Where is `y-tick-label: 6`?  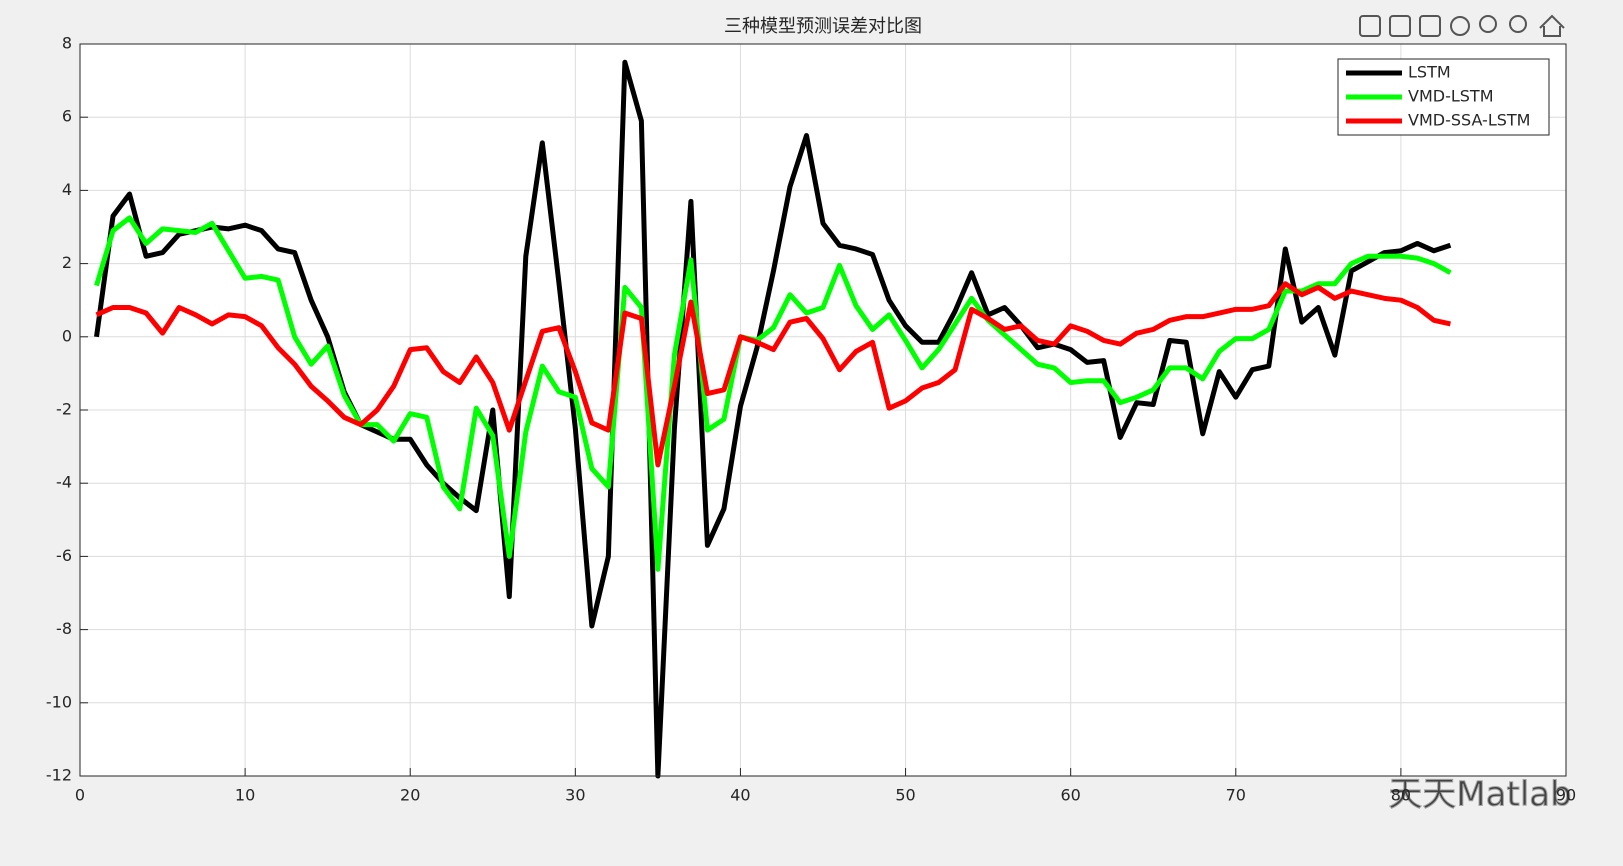 y-tick-label: 6 is located at coordinates (67, 116).